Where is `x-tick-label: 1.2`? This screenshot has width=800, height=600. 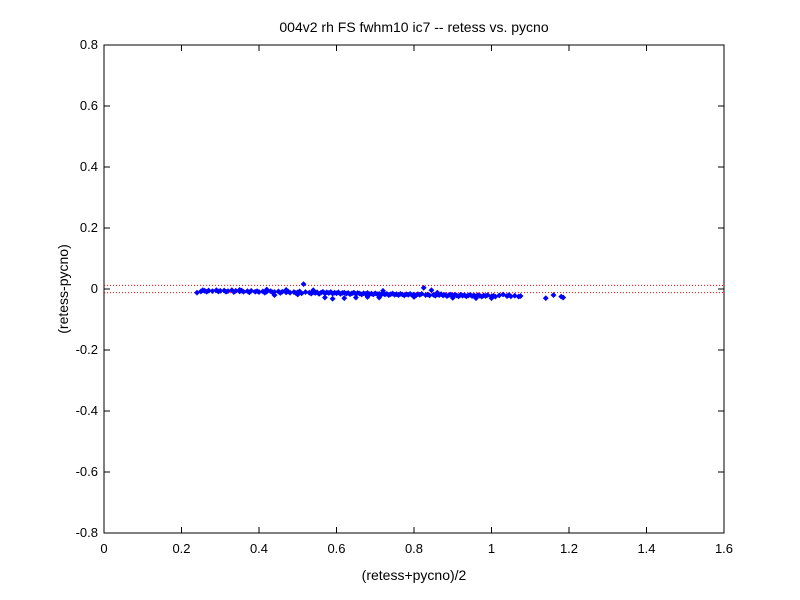 x-tick-label: 1.2 is located at coordinates (569, 548).